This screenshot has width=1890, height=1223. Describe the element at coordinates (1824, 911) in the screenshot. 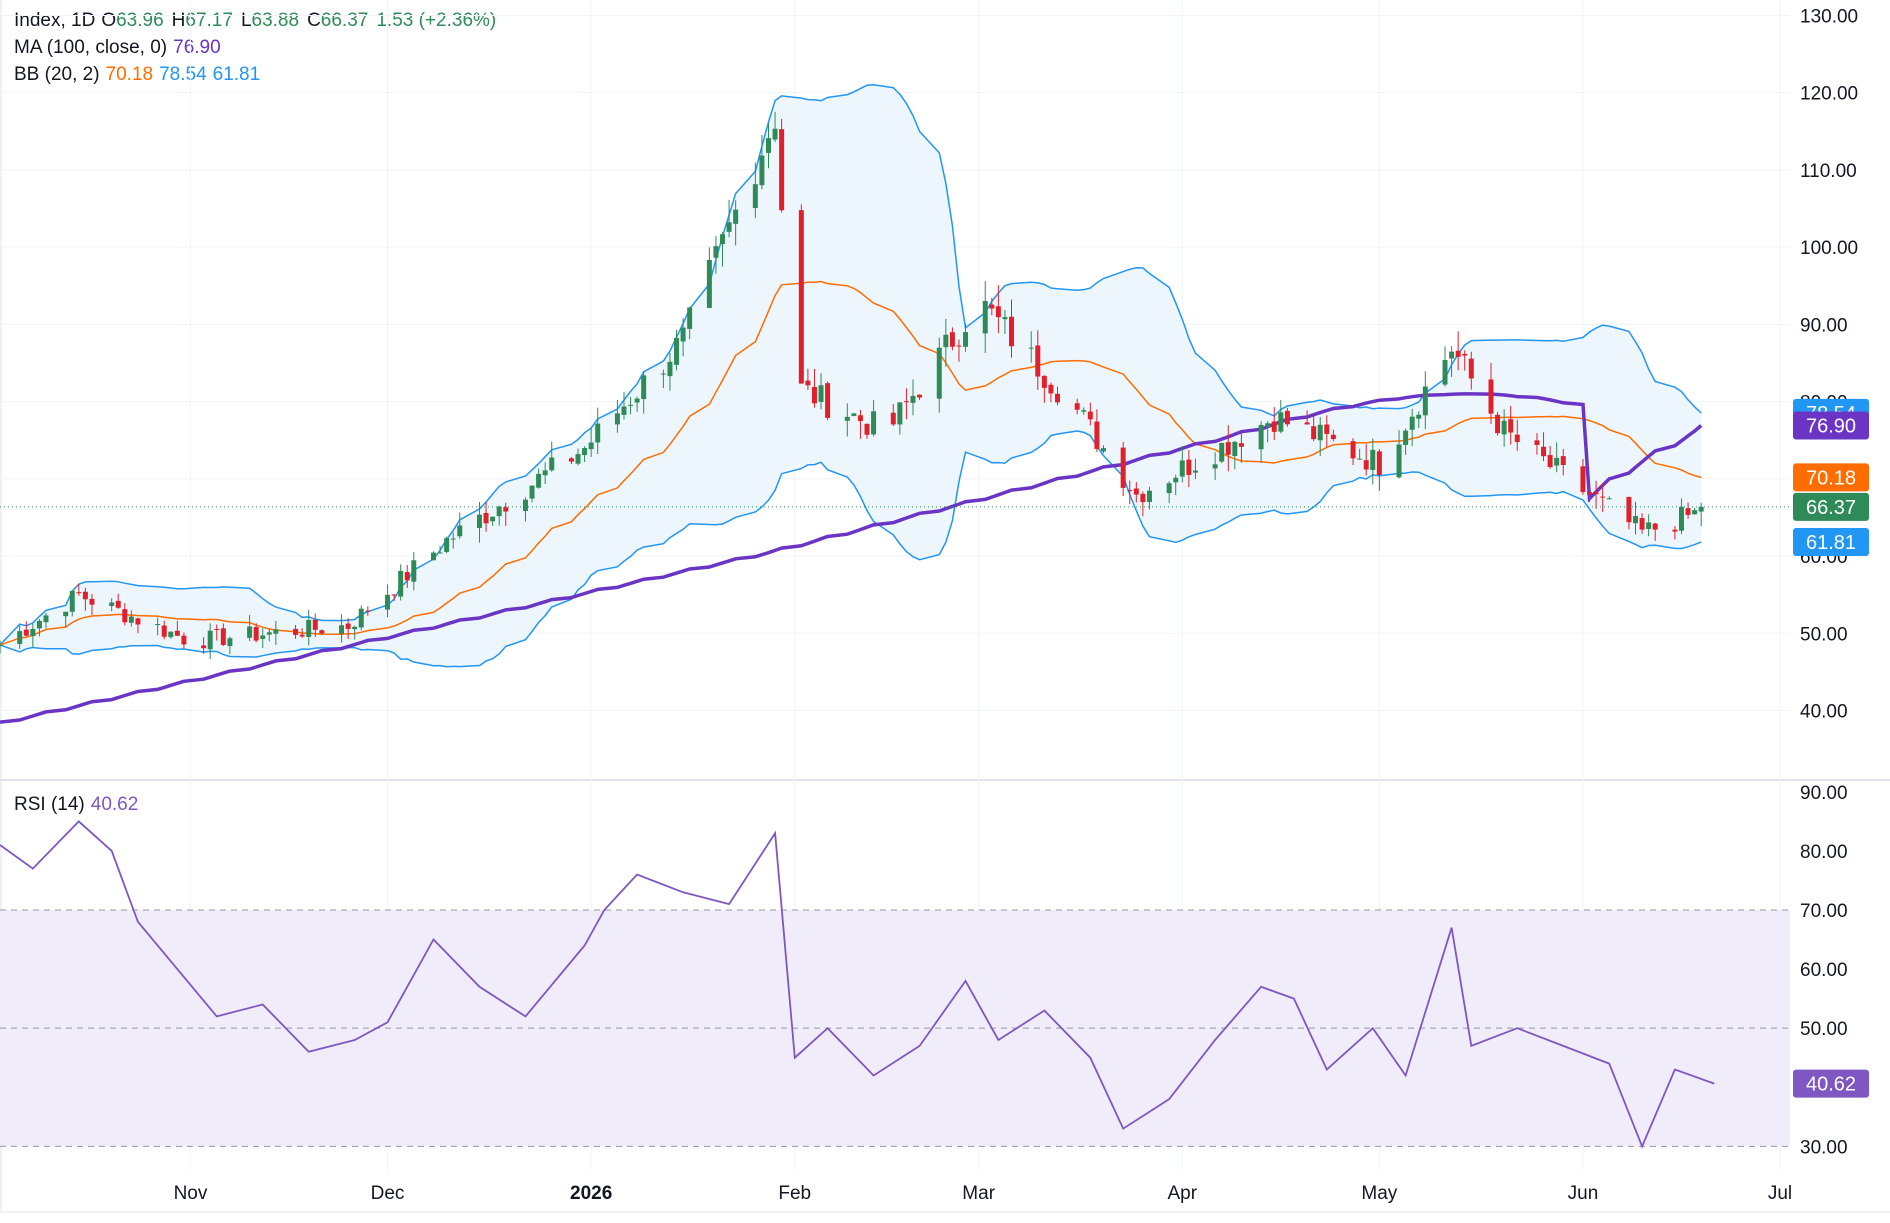

I see `rsi-tick-label: 70.00` at that location.